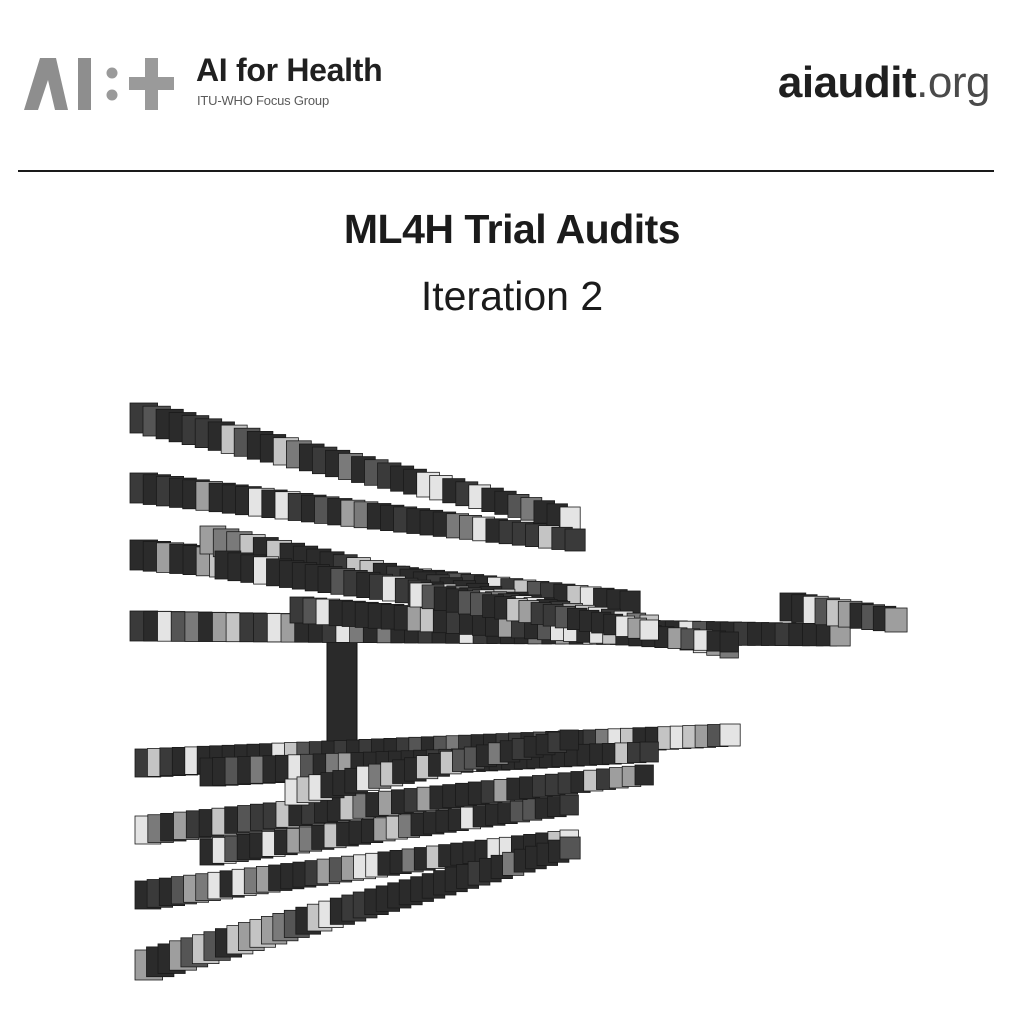 This screenshot has height=1024, width=1024. What do you see at coordinates (512, 229) in the screenshot?
I see `page-title: ML4H Trial Audits` at bounding box center [512, 229].